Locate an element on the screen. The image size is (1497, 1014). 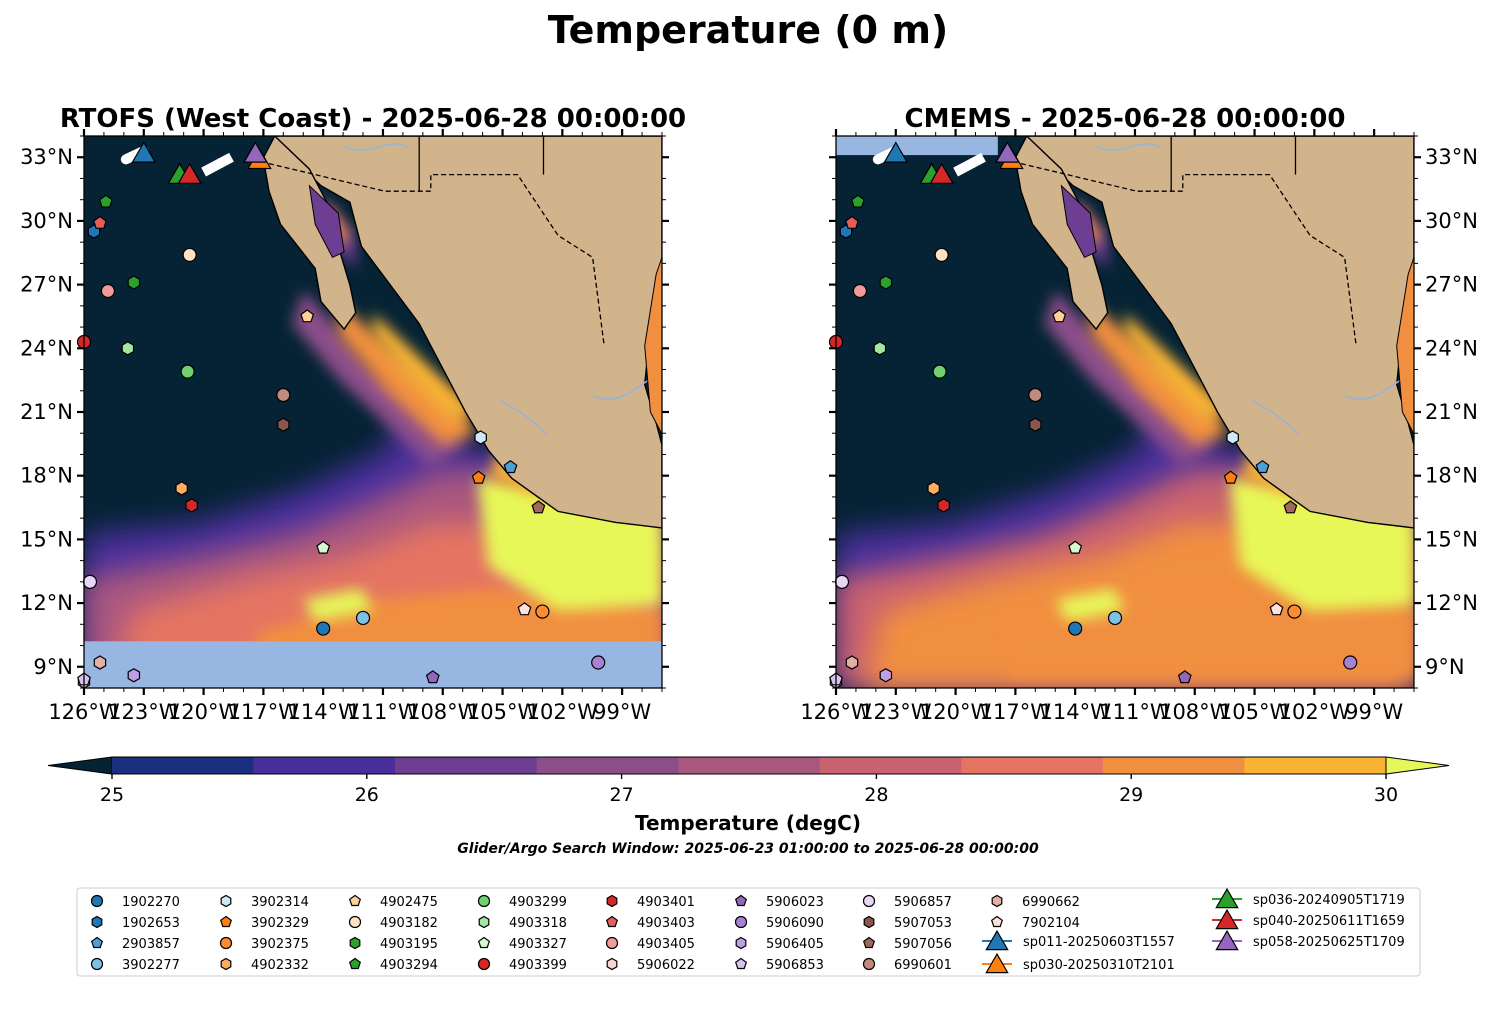
lon-tick-label: 126°W is located at coordinates (836, 712).